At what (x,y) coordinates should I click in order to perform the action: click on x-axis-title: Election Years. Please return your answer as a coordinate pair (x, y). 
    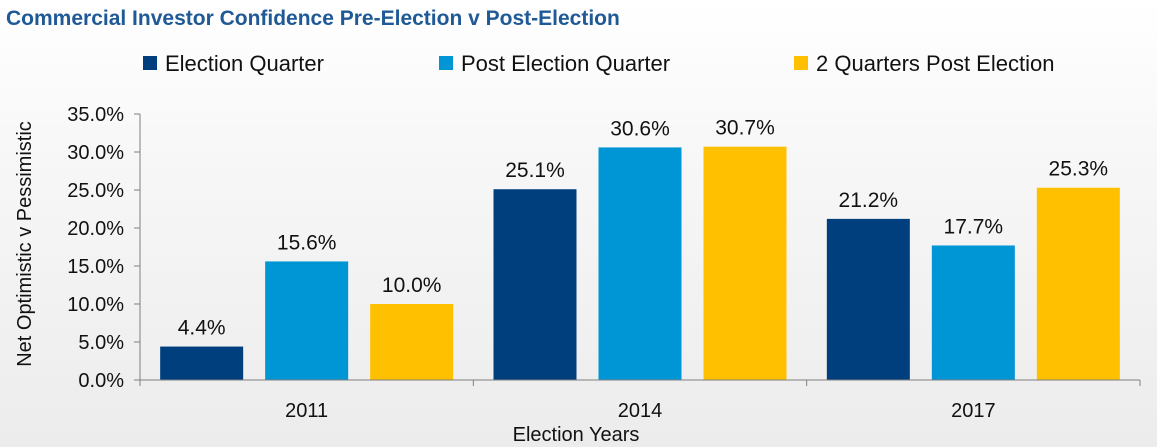
    Looking at the image, I should click on (576, 435).